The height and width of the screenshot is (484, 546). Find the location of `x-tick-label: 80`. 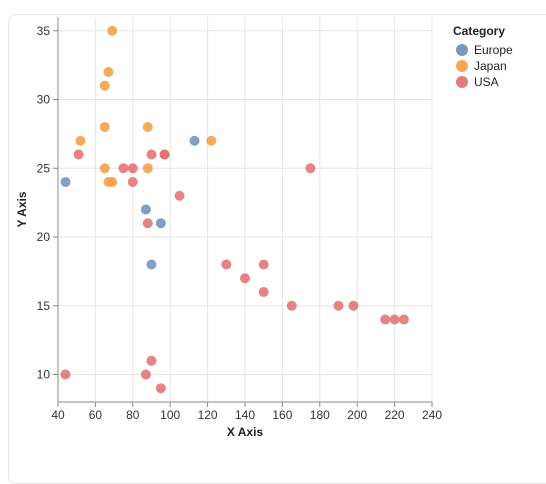

x-tick-label: 80 is located at coordinates (133, 415).